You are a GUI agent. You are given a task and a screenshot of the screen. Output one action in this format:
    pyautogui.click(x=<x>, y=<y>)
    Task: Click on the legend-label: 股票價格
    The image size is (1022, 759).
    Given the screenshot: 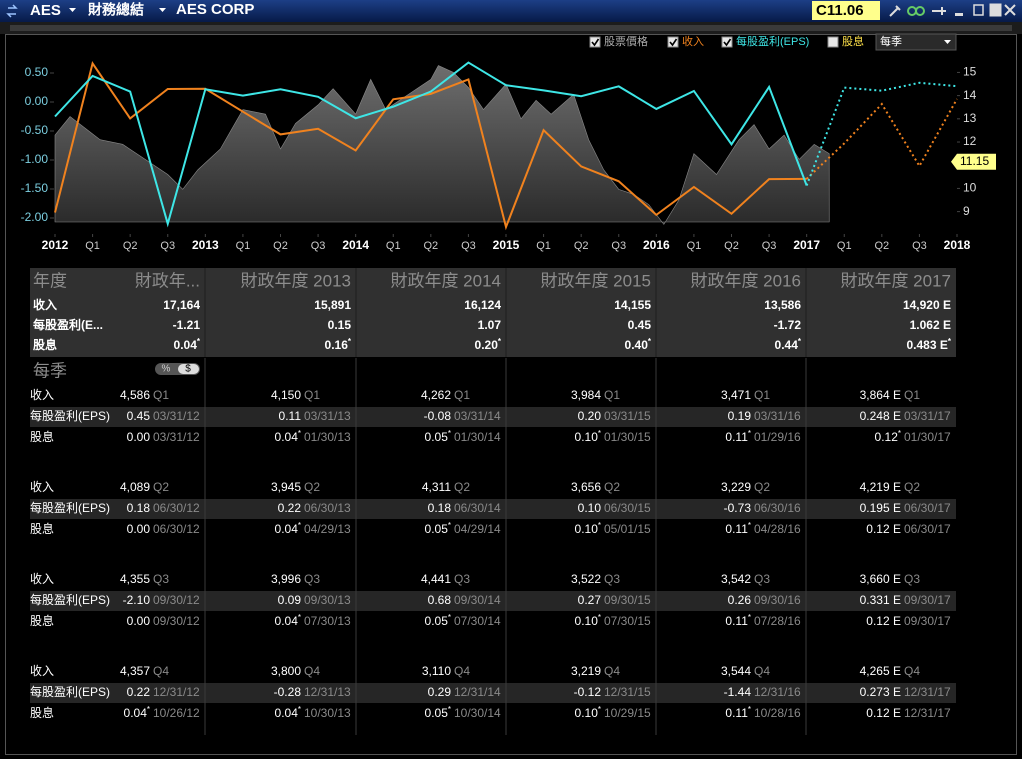 What is the action you would take?
    pyautogui.click(x=626, y=41)
    